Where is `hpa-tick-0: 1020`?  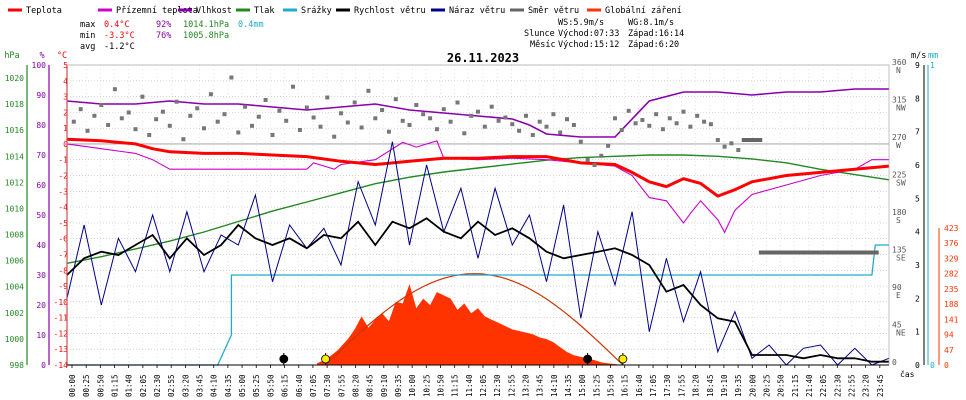 hpa-tick-0: 1020 is located at coordinates (14, 78).